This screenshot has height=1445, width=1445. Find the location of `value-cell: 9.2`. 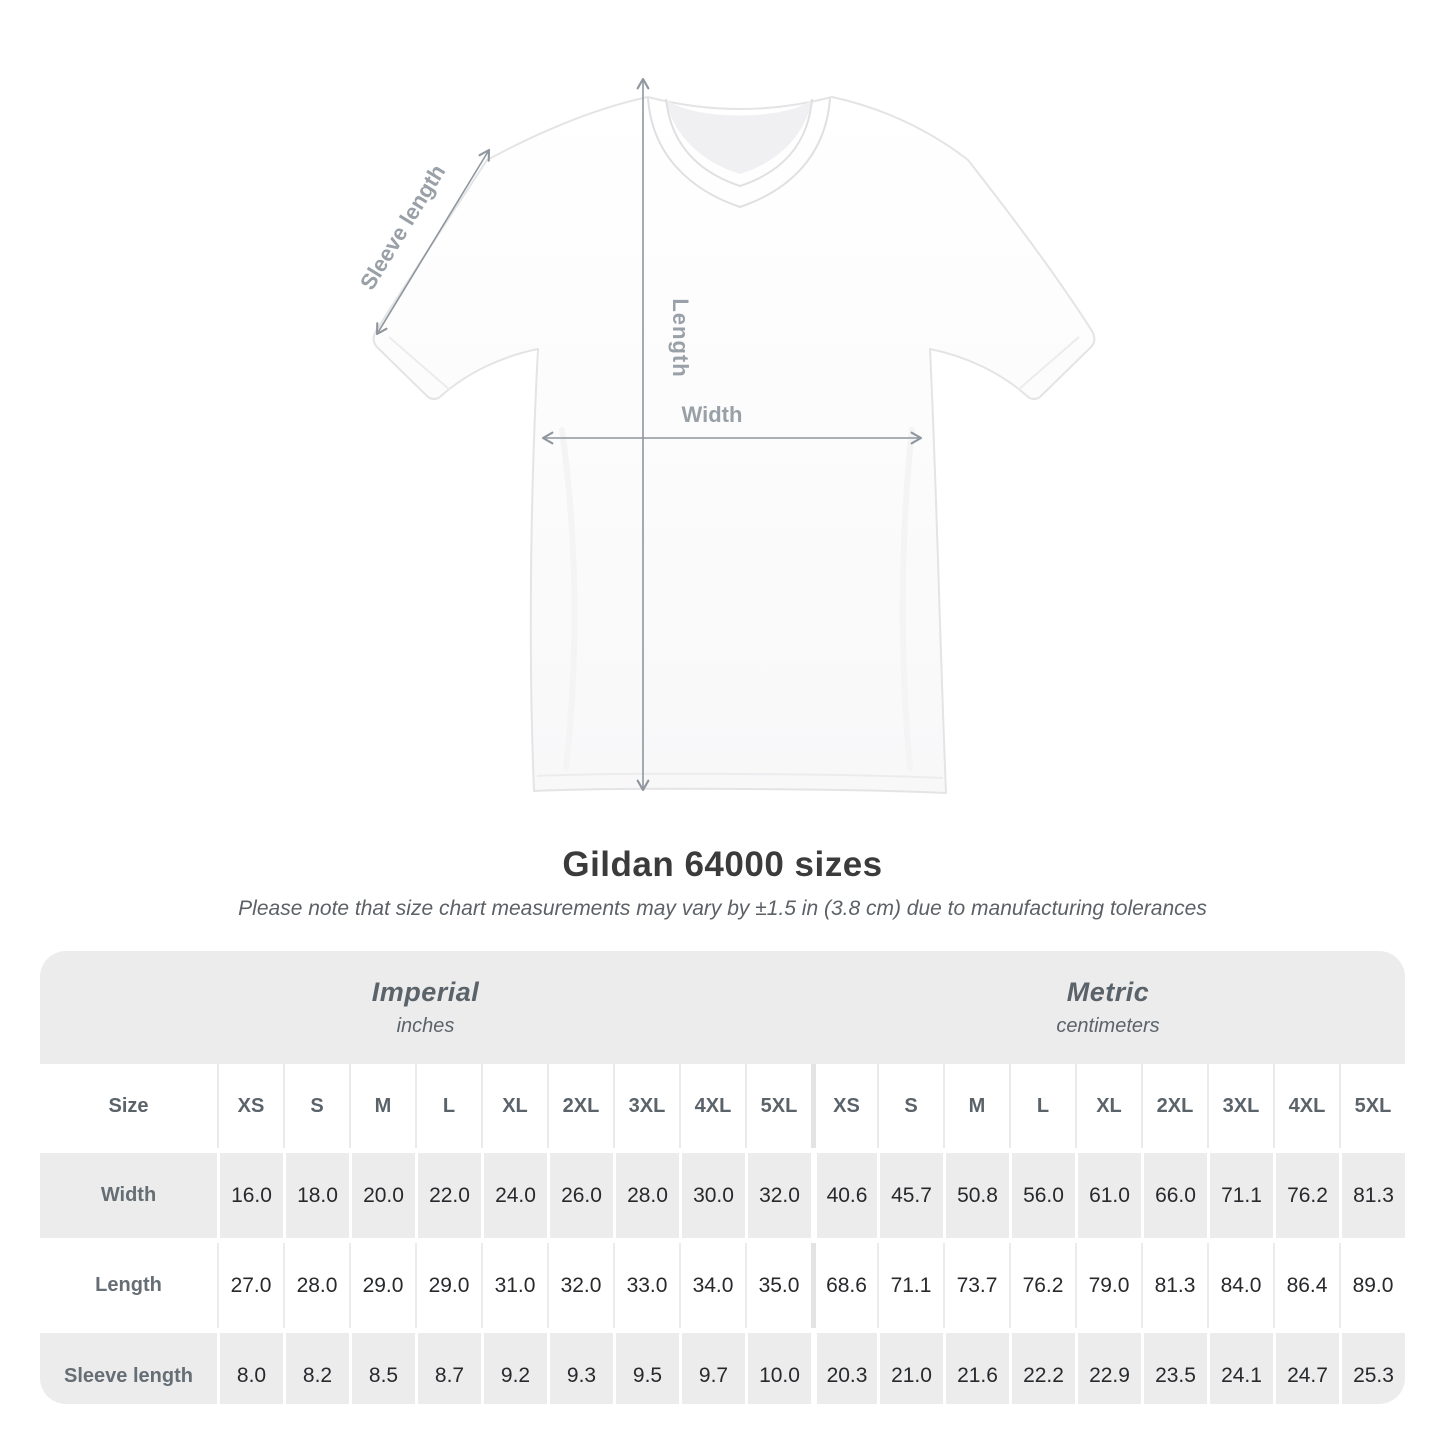

value-cell: 9.2 is located at coordinates (514, 1368).